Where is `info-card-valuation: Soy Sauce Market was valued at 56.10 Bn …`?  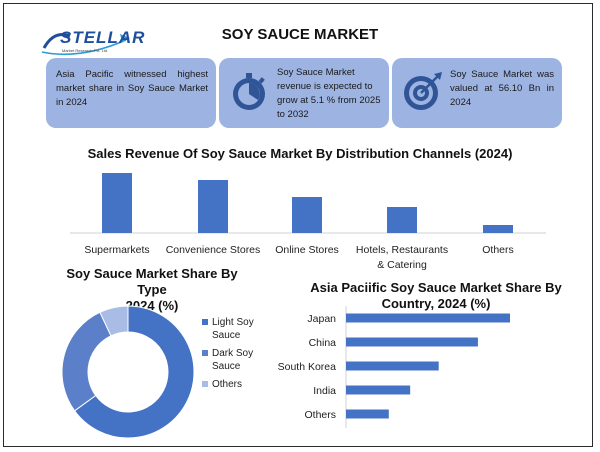 info-card-valuation: Soy Sauce Market was valued at 56.10 Bn … is located at coordinates (477, 93).